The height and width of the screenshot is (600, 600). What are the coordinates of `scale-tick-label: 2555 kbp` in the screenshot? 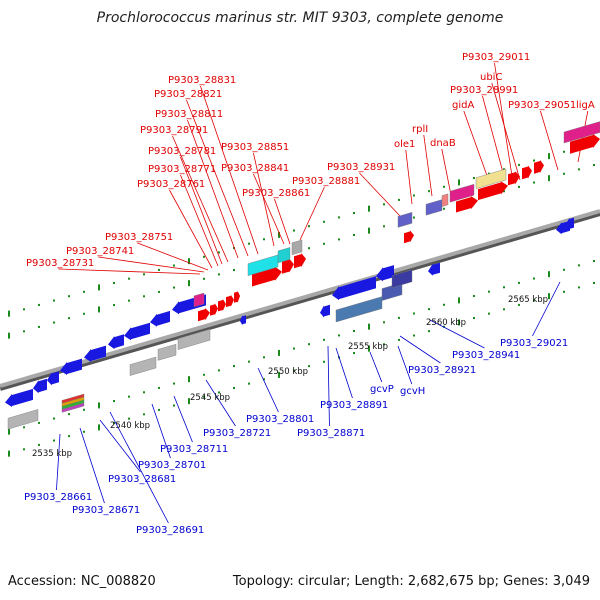 It's located at (368, 347).